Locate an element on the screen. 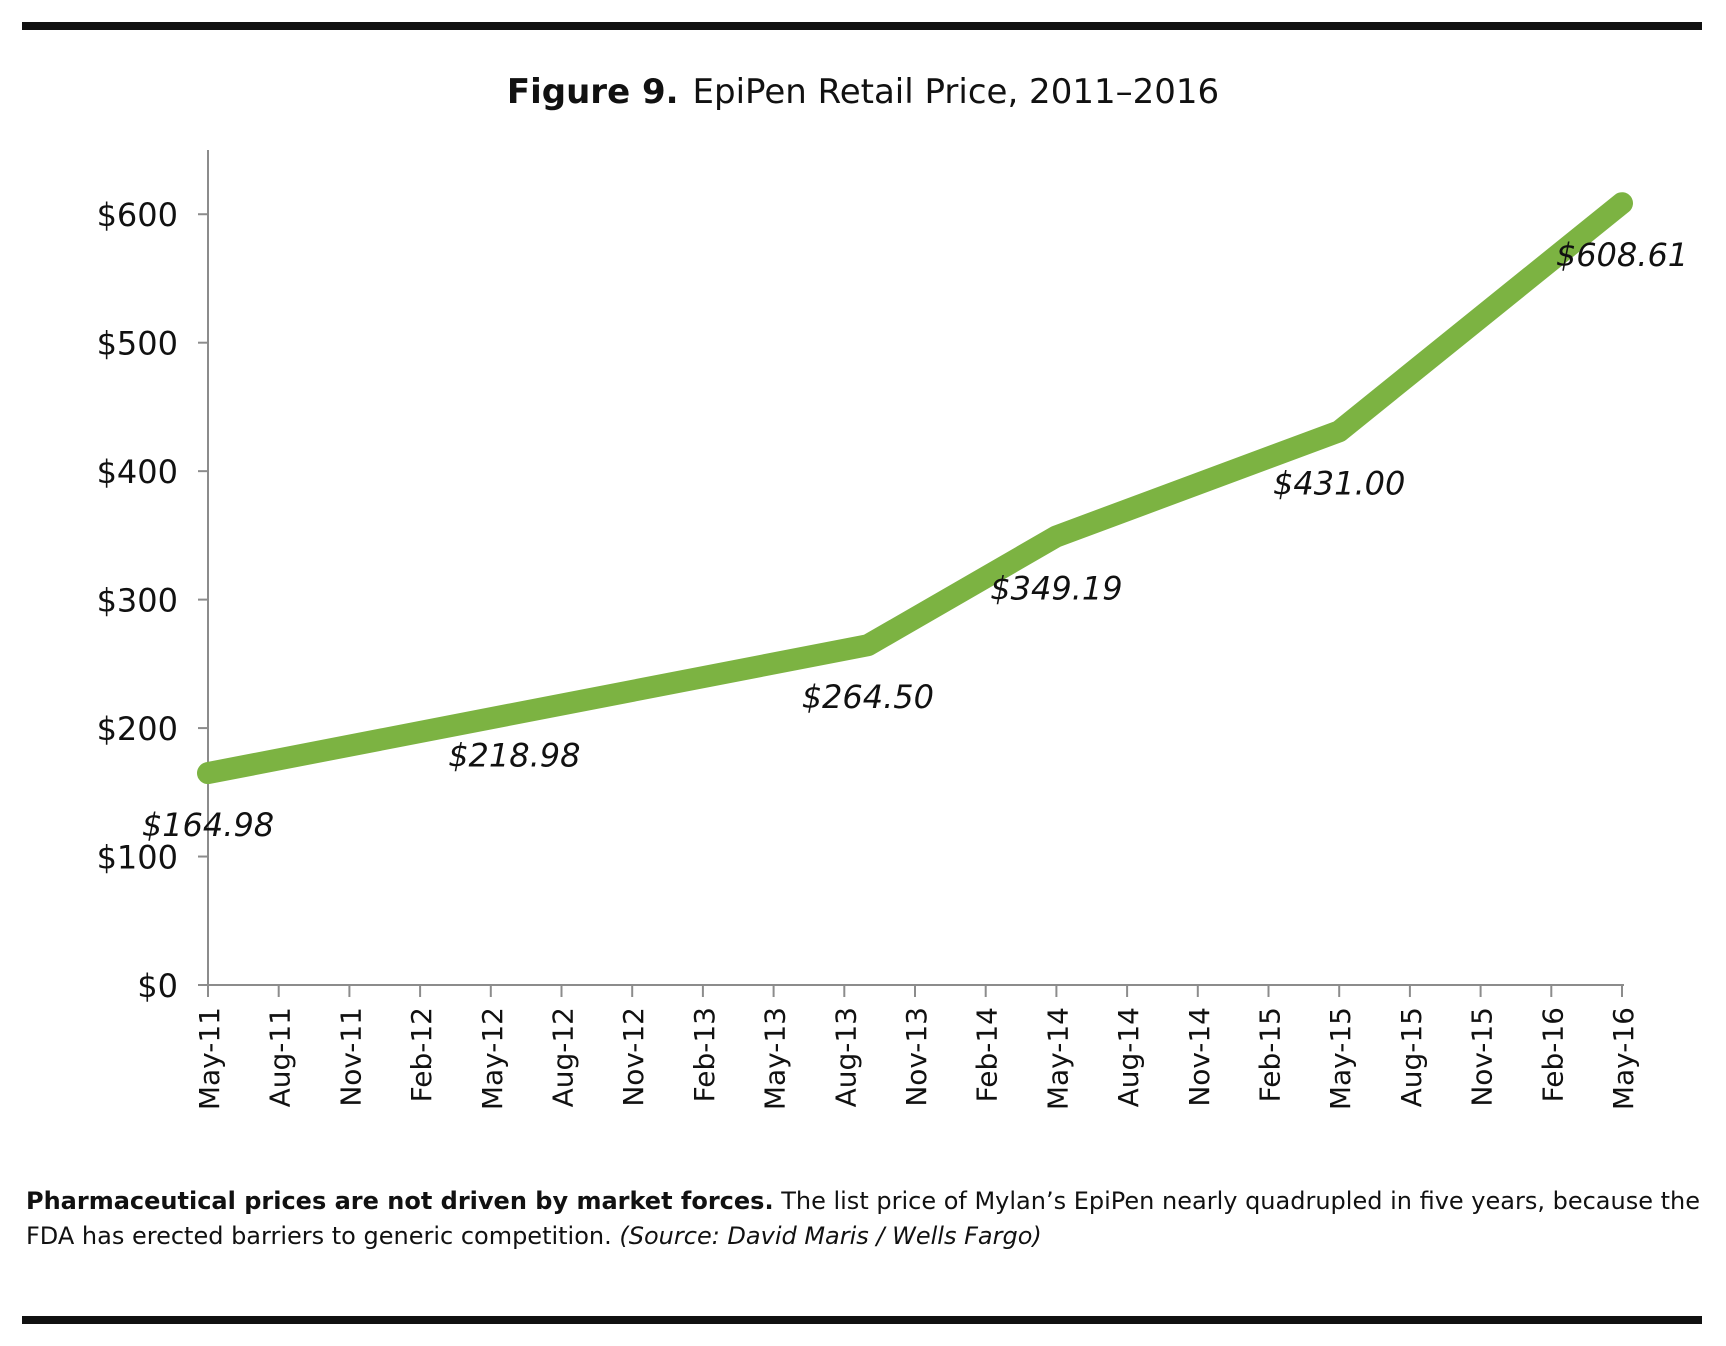 The image size is (1726, 1346). x-tick-label: Feb-16 is located at coordinates (1552, 1054).